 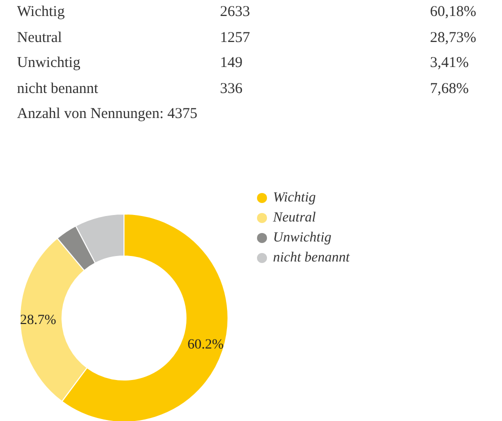 What do you see at coordinates (41, 12) in the screenshot?
I see `category-label: Wichtig` at bounding box center [41, 12].